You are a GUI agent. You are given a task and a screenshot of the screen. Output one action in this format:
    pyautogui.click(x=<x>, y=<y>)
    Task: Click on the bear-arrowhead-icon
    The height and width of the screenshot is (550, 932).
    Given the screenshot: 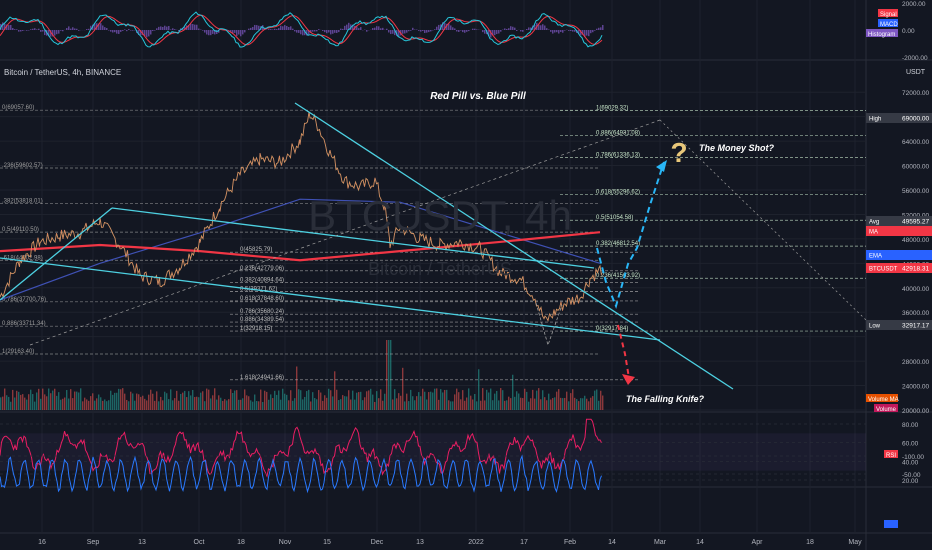 What is the action you would take?
    pyautogui.click(x=628, y=379)
    